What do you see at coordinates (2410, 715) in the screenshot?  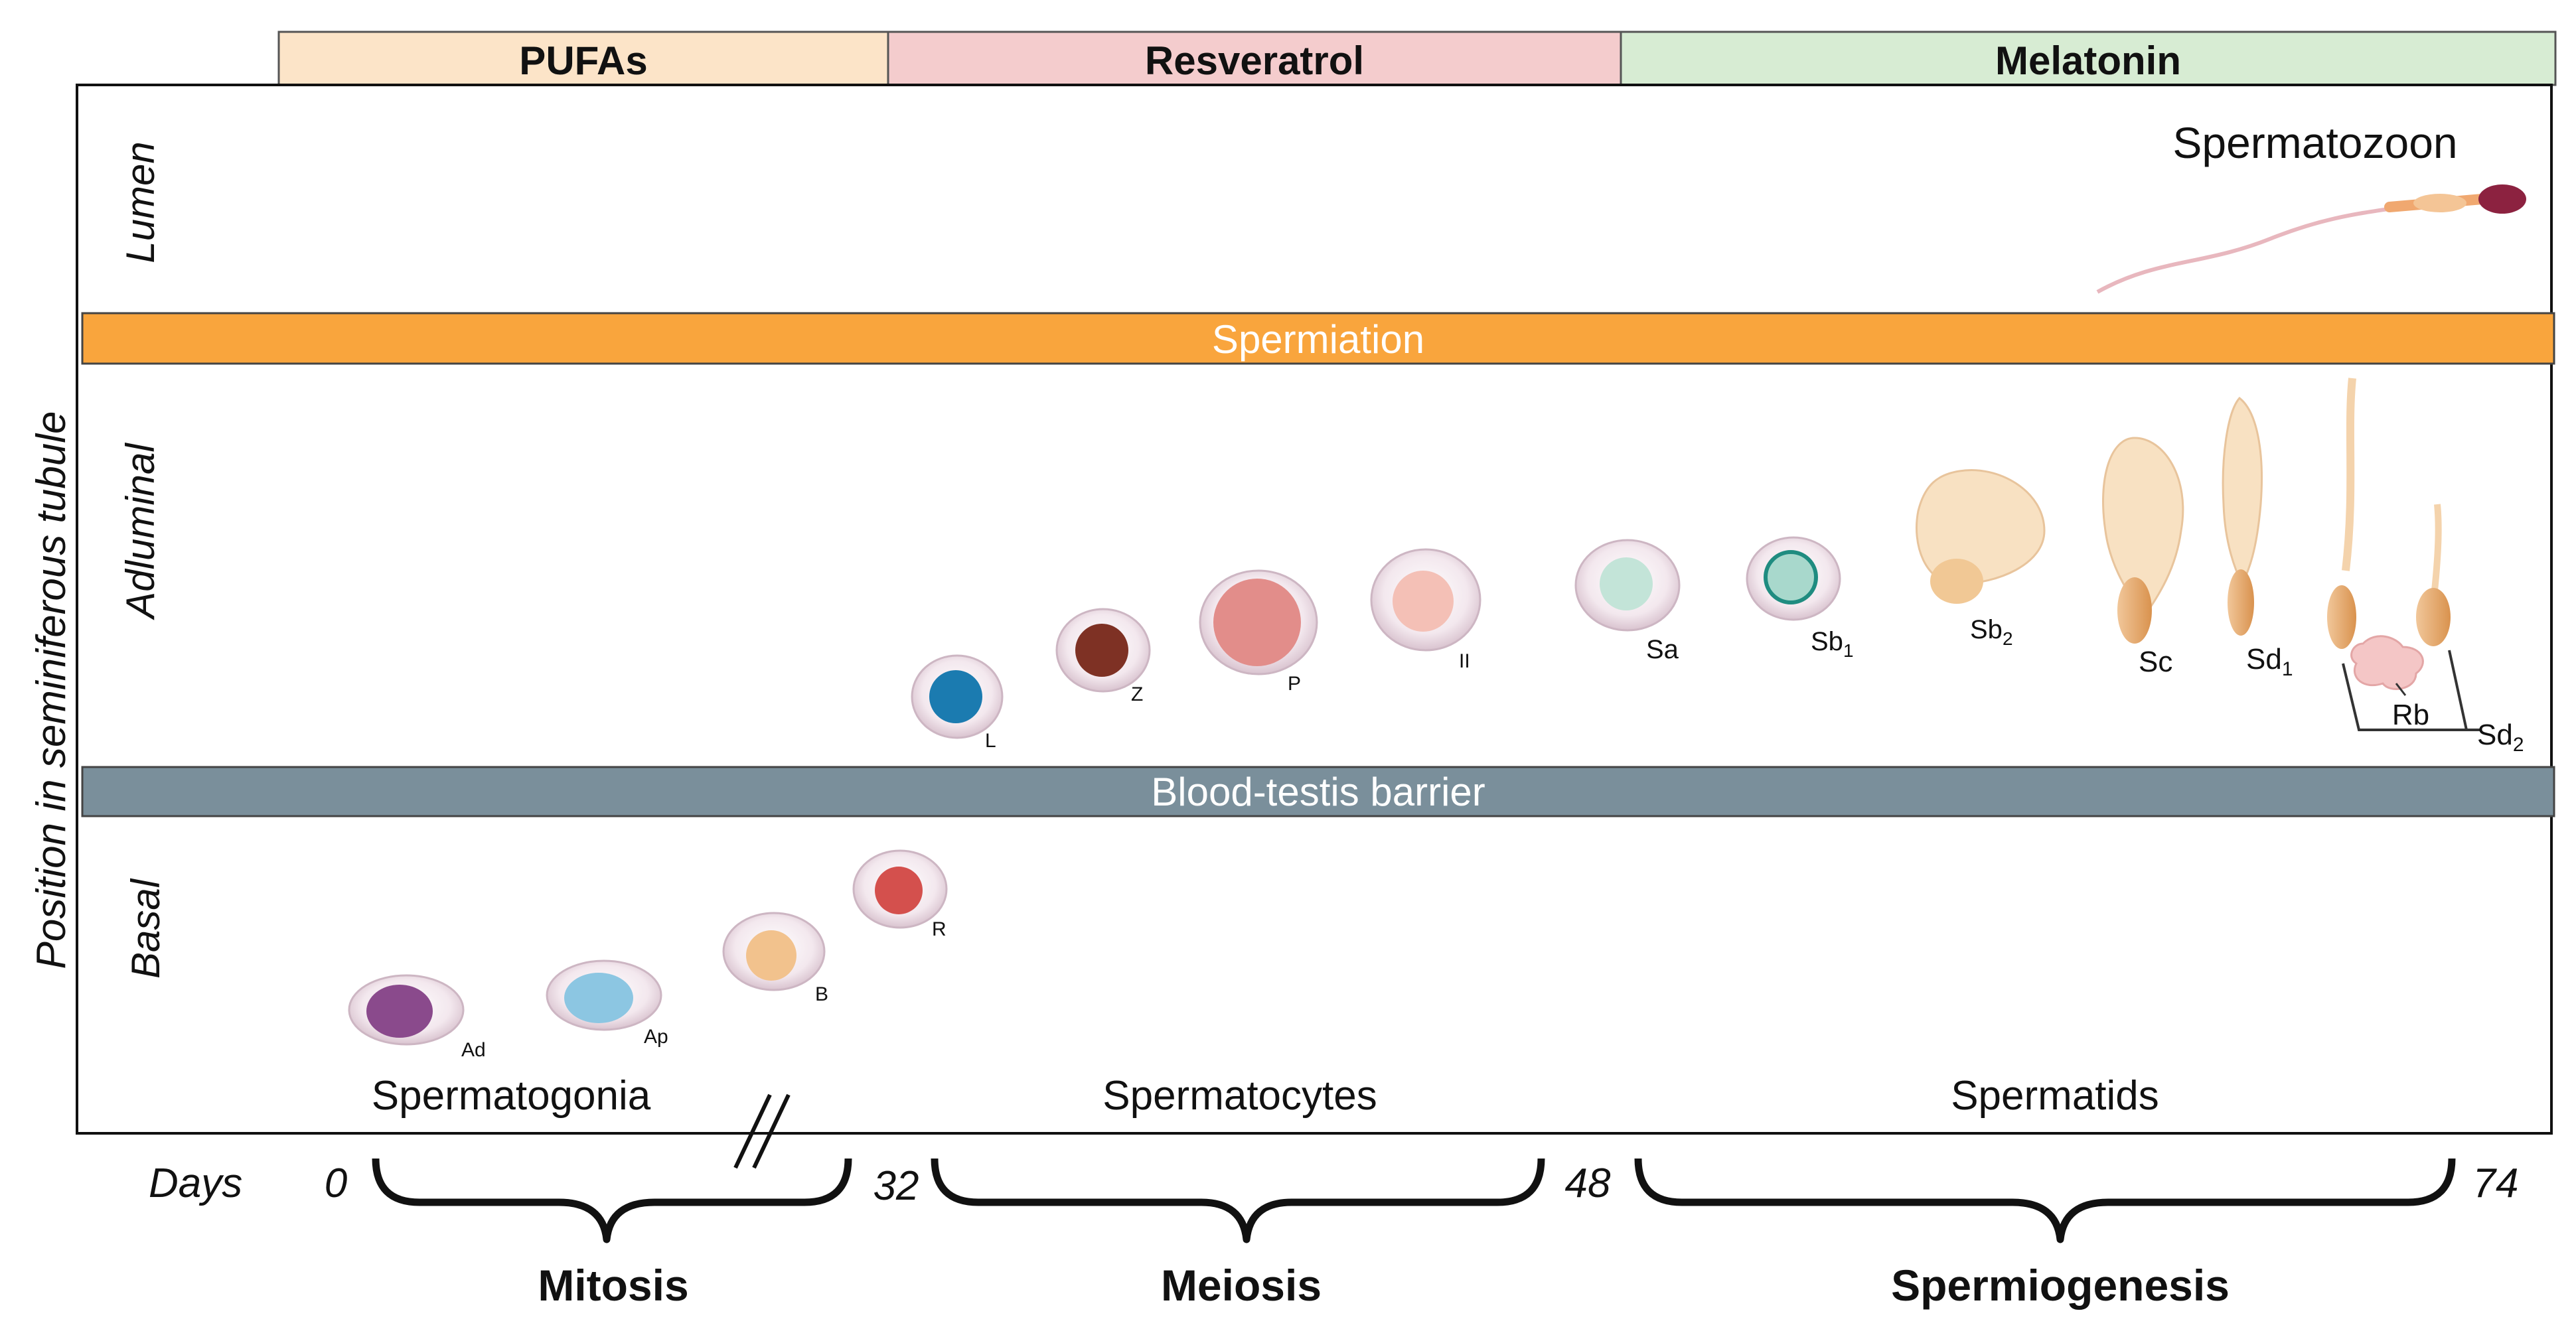 I see `residual-body-label: Rb` at bounding box center [2410, 715].